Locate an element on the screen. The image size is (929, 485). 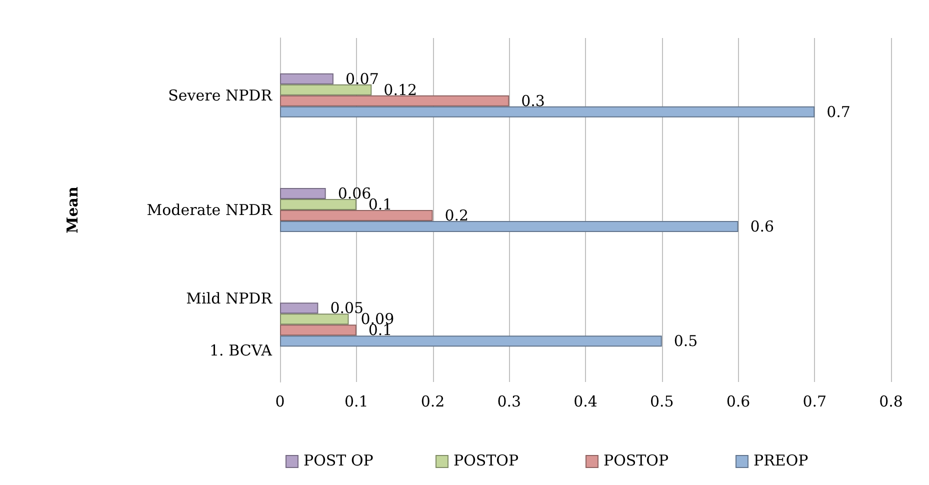
data-label: 0.3 is located at coordinates (533, 101).